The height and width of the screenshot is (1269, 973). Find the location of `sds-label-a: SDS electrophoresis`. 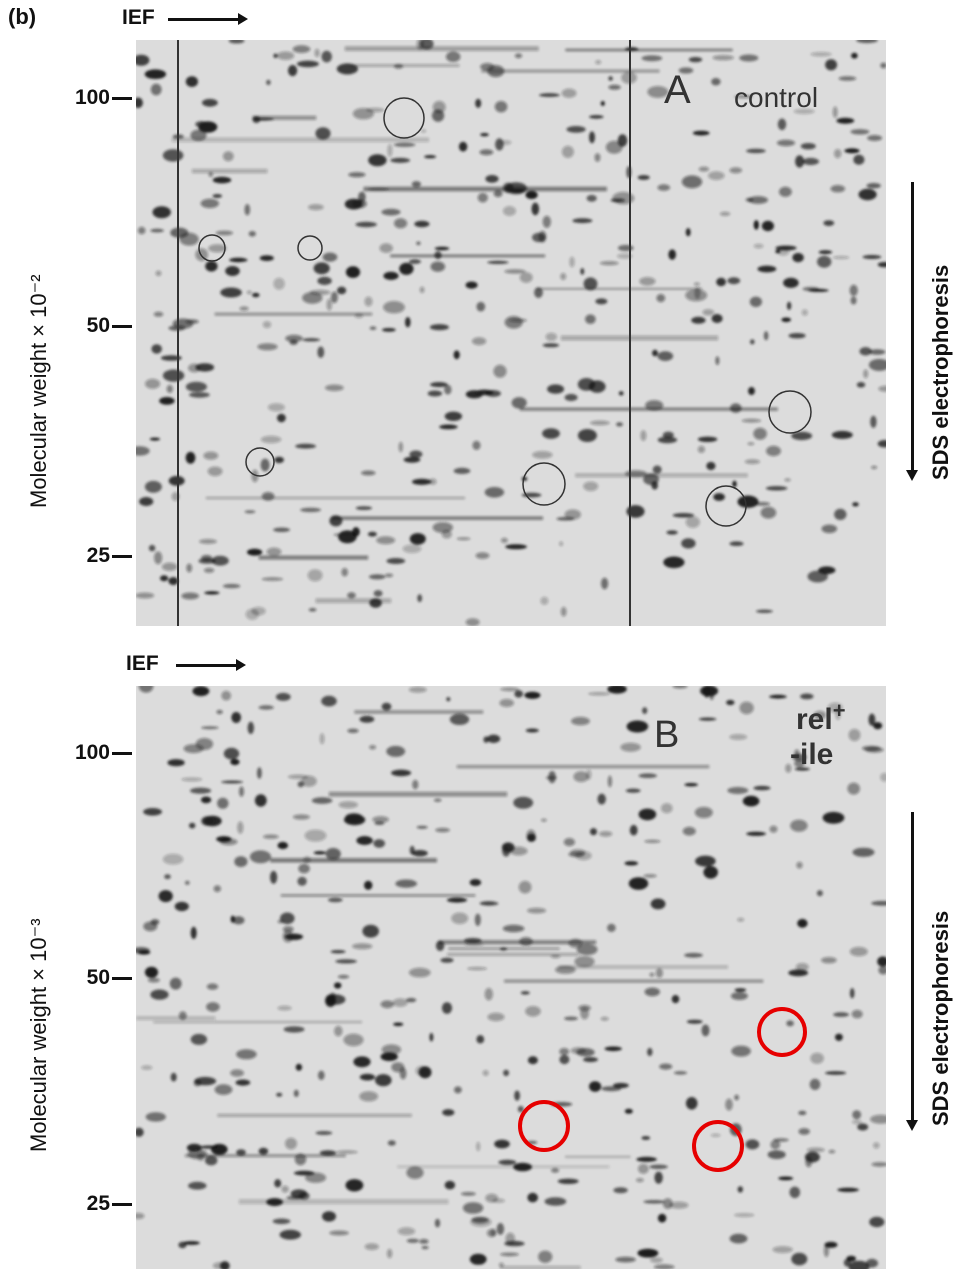

sds-label-a: SDS electrophoresis is located at coordinates (940, 372).